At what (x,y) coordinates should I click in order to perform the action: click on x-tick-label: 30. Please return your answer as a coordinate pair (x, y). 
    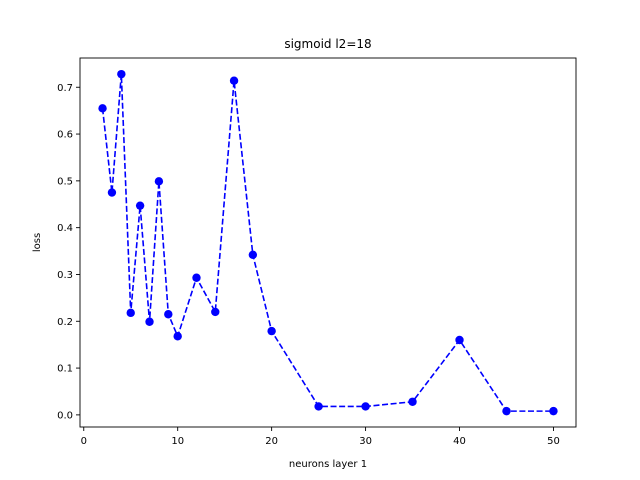
    Looking at the image, I should click on (365, 441).